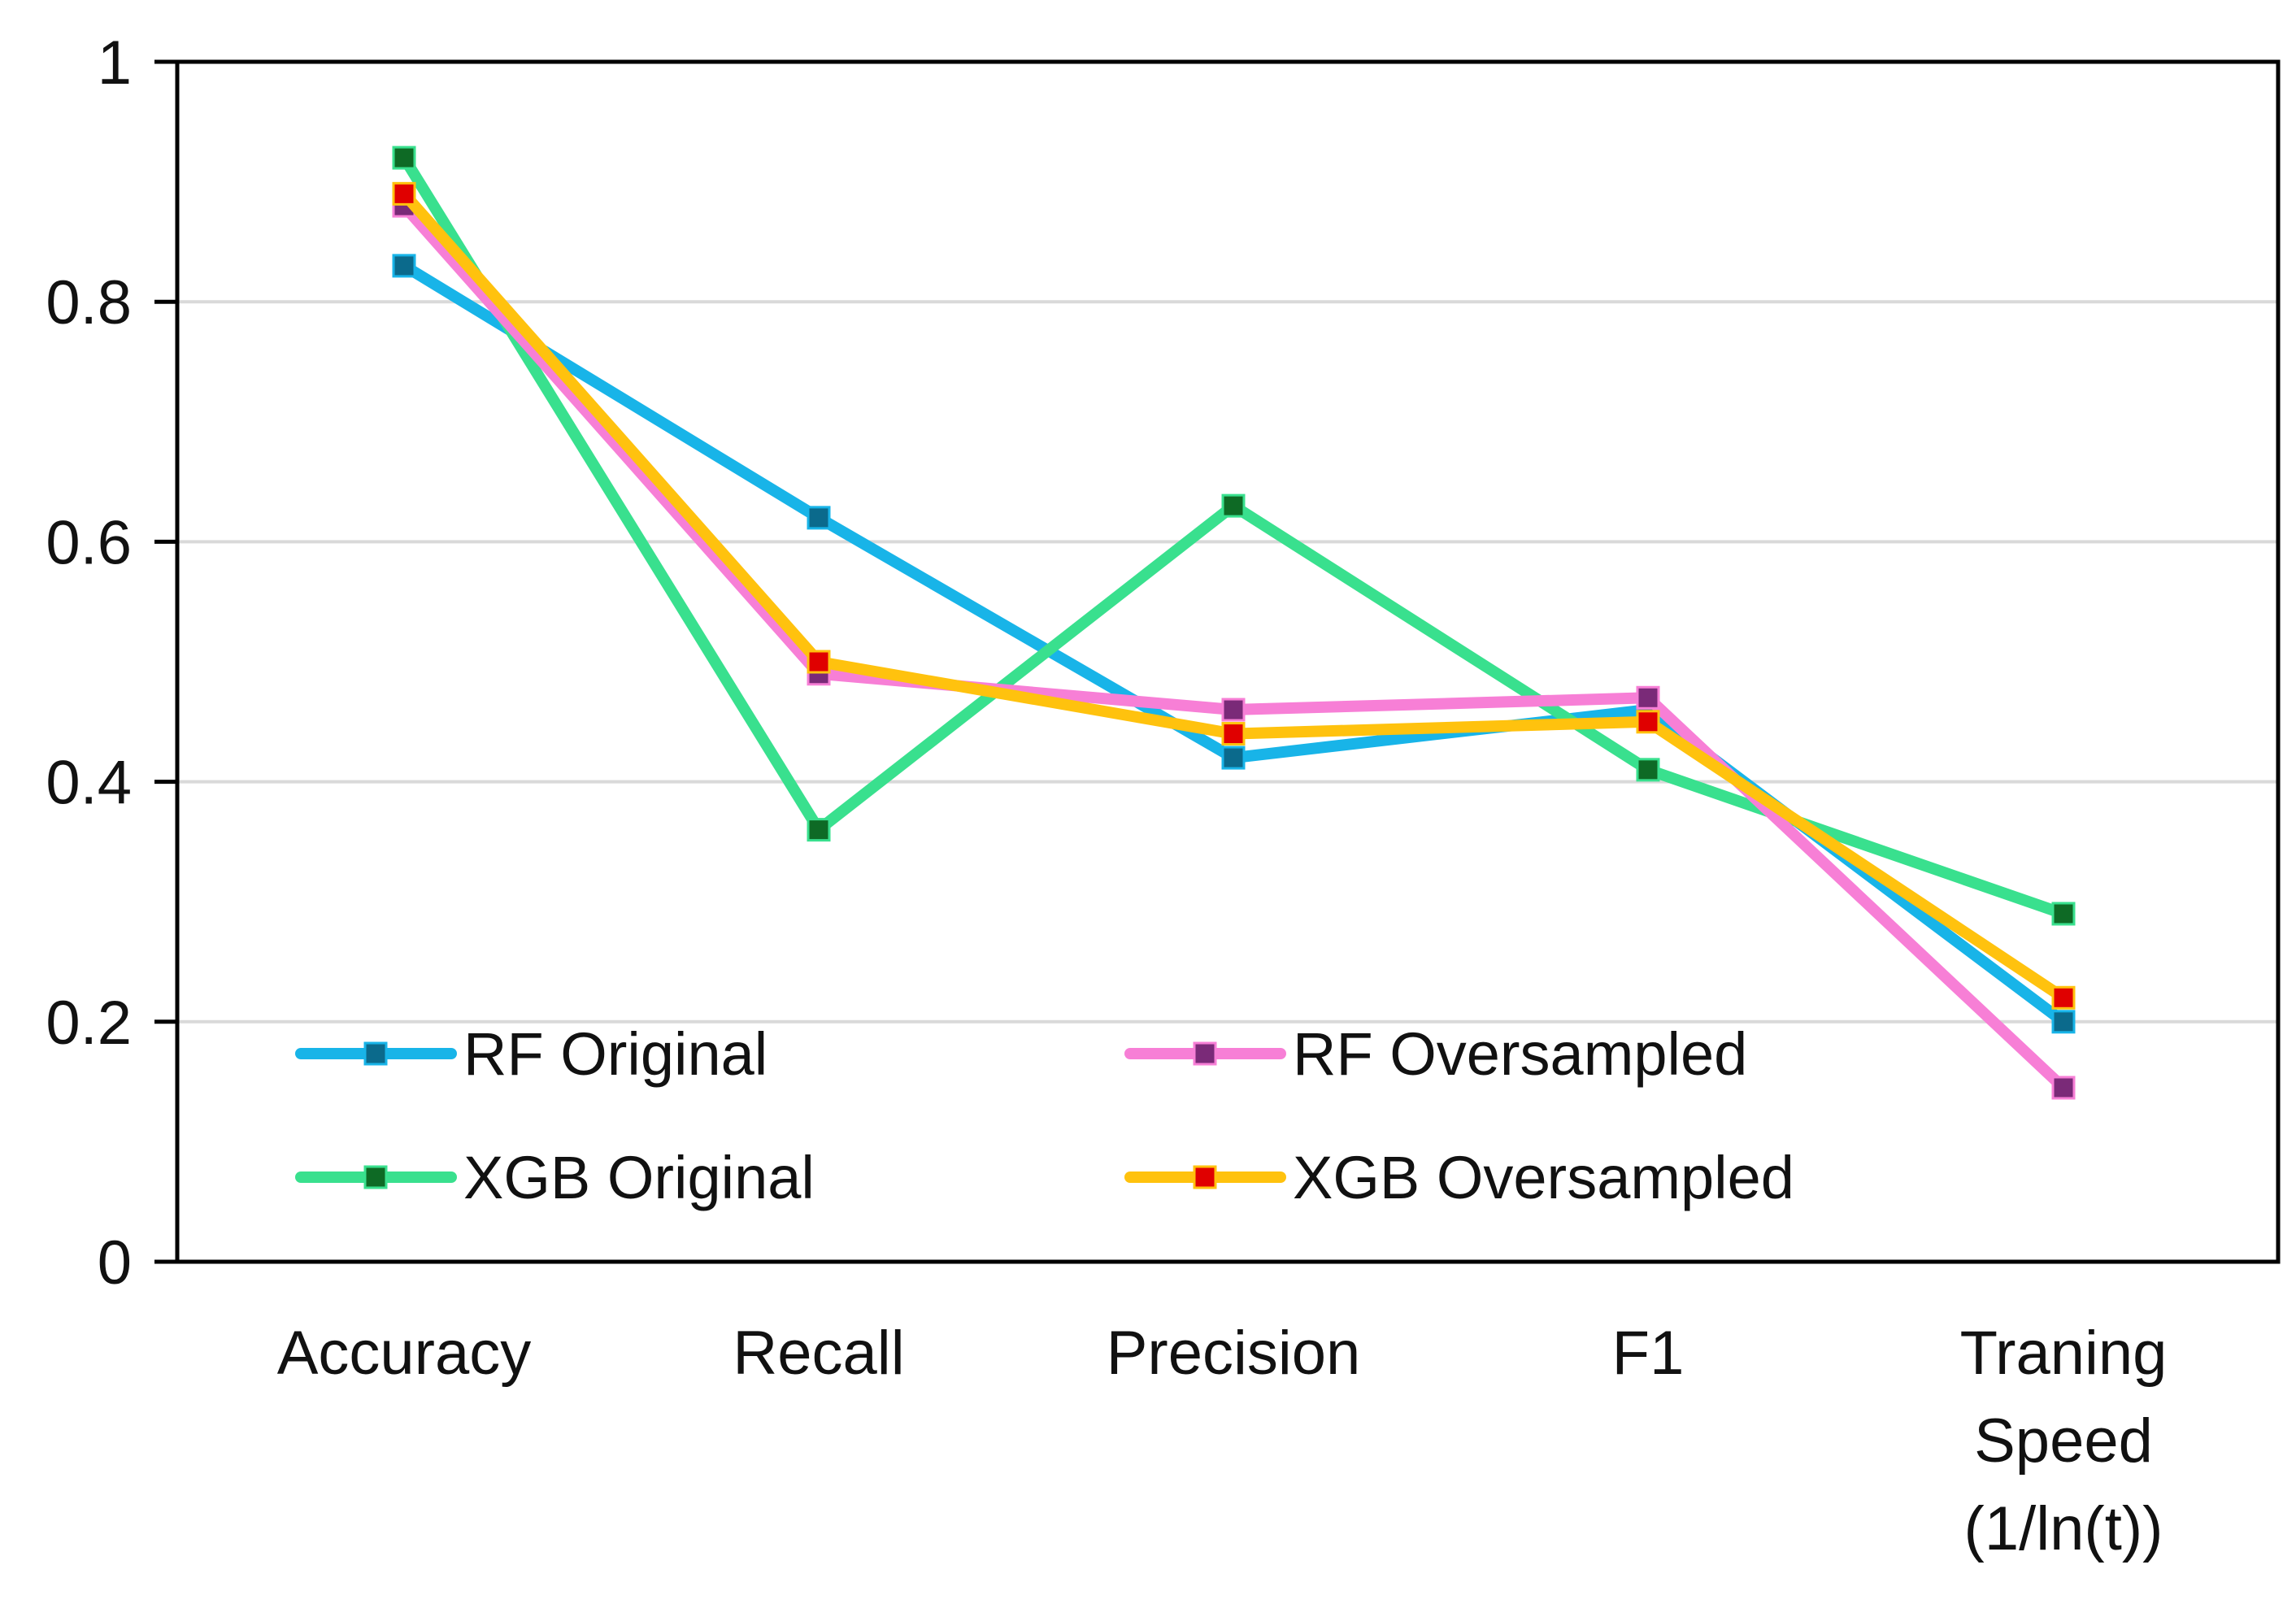 The height and width of the screenshot is (1604, 2296). I want to click on x-category-label: Accuracy, so click(405, 1353).